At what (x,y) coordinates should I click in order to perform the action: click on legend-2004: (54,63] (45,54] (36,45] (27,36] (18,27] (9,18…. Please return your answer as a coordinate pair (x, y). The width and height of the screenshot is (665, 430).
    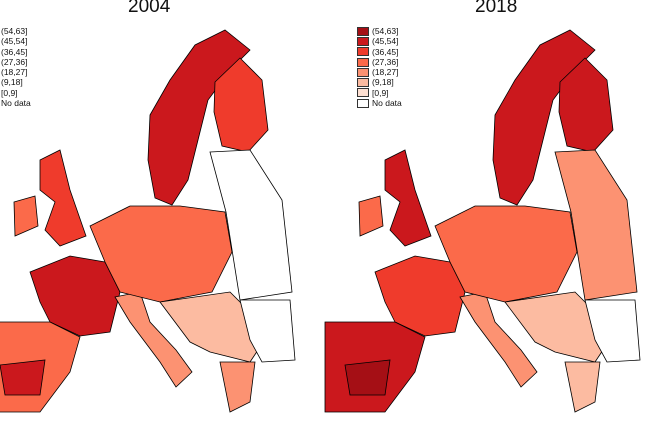
    Looking at the image, I should click on (15, 67).